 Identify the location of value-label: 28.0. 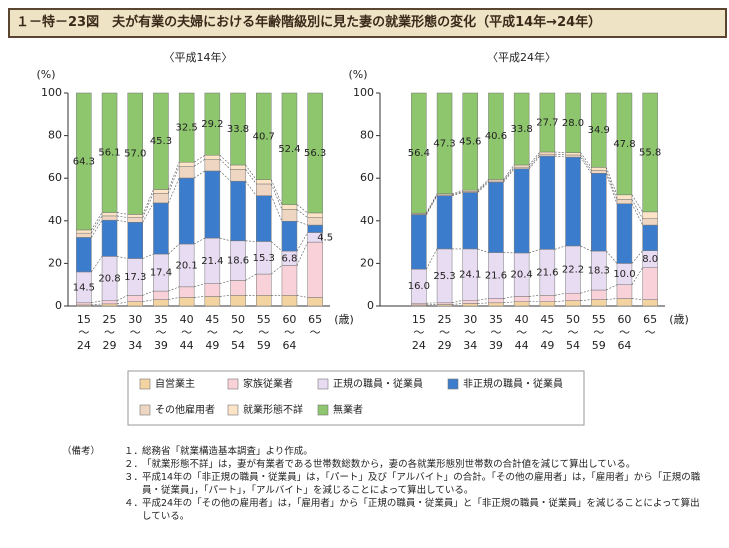
(573, 123).